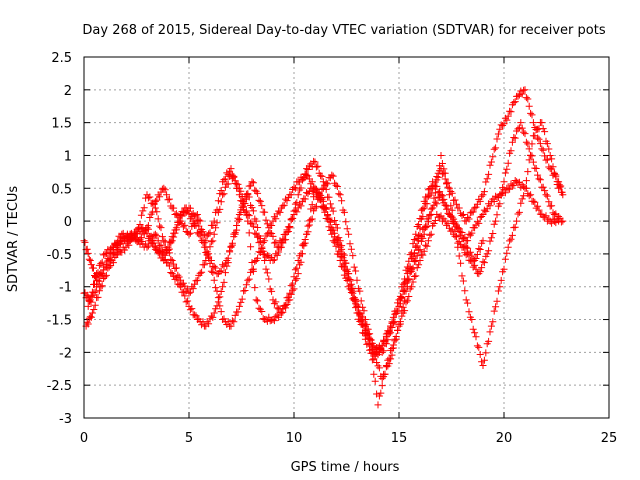 This screenshot has width=640, height=480. Describe the element at coordinates (59, 321) in the screenshot. I see `y-tick-label: -1.5` at that location.